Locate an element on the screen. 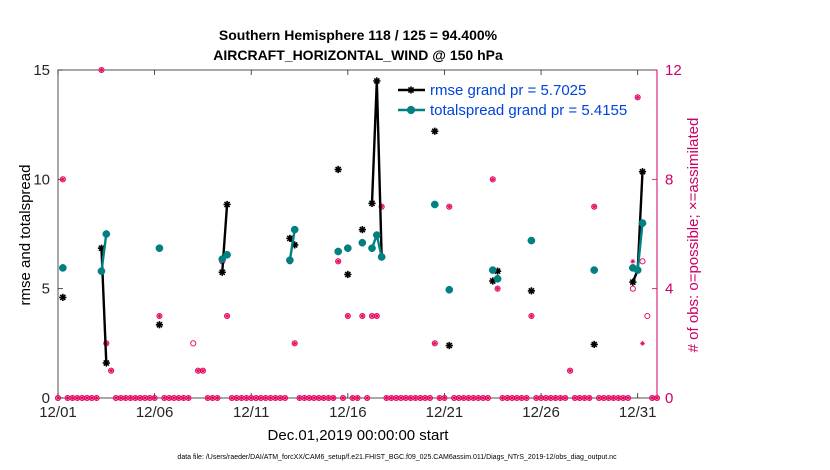 This screenshot has width=830, height=470. chart-title: Southern Hemisphere 118 / 125 = 94.400% is located at coordinates (358, 35).